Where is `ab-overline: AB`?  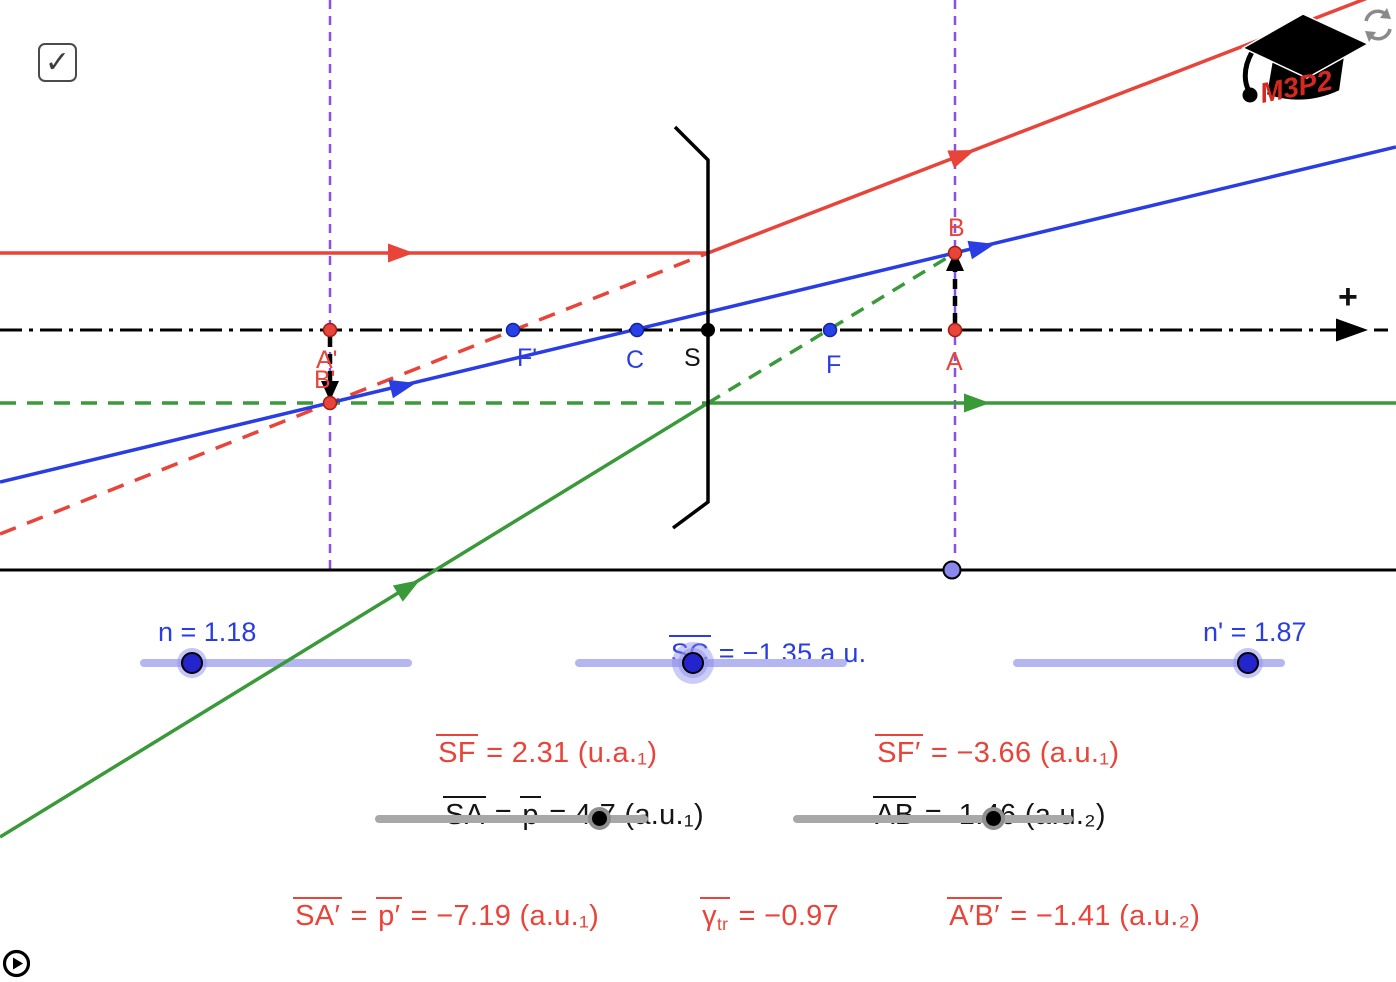
ab-overline: AB is located at coordinates (895, 813).